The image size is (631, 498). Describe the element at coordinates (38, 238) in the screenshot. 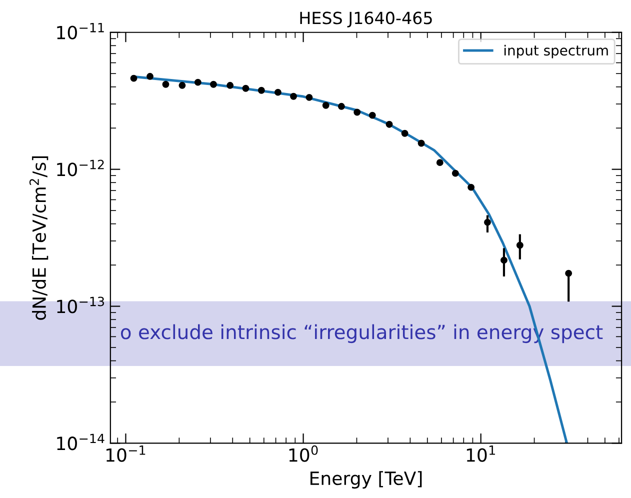

I see `y-axis-title: dN/dE [TeV/cm$^{2}$/s]` at that location.